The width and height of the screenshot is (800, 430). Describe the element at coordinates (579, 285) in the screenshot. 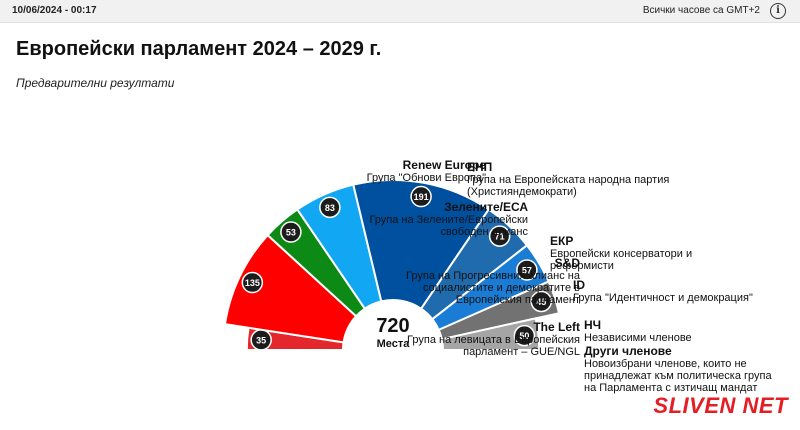

I see `party-name: ID` at that location.